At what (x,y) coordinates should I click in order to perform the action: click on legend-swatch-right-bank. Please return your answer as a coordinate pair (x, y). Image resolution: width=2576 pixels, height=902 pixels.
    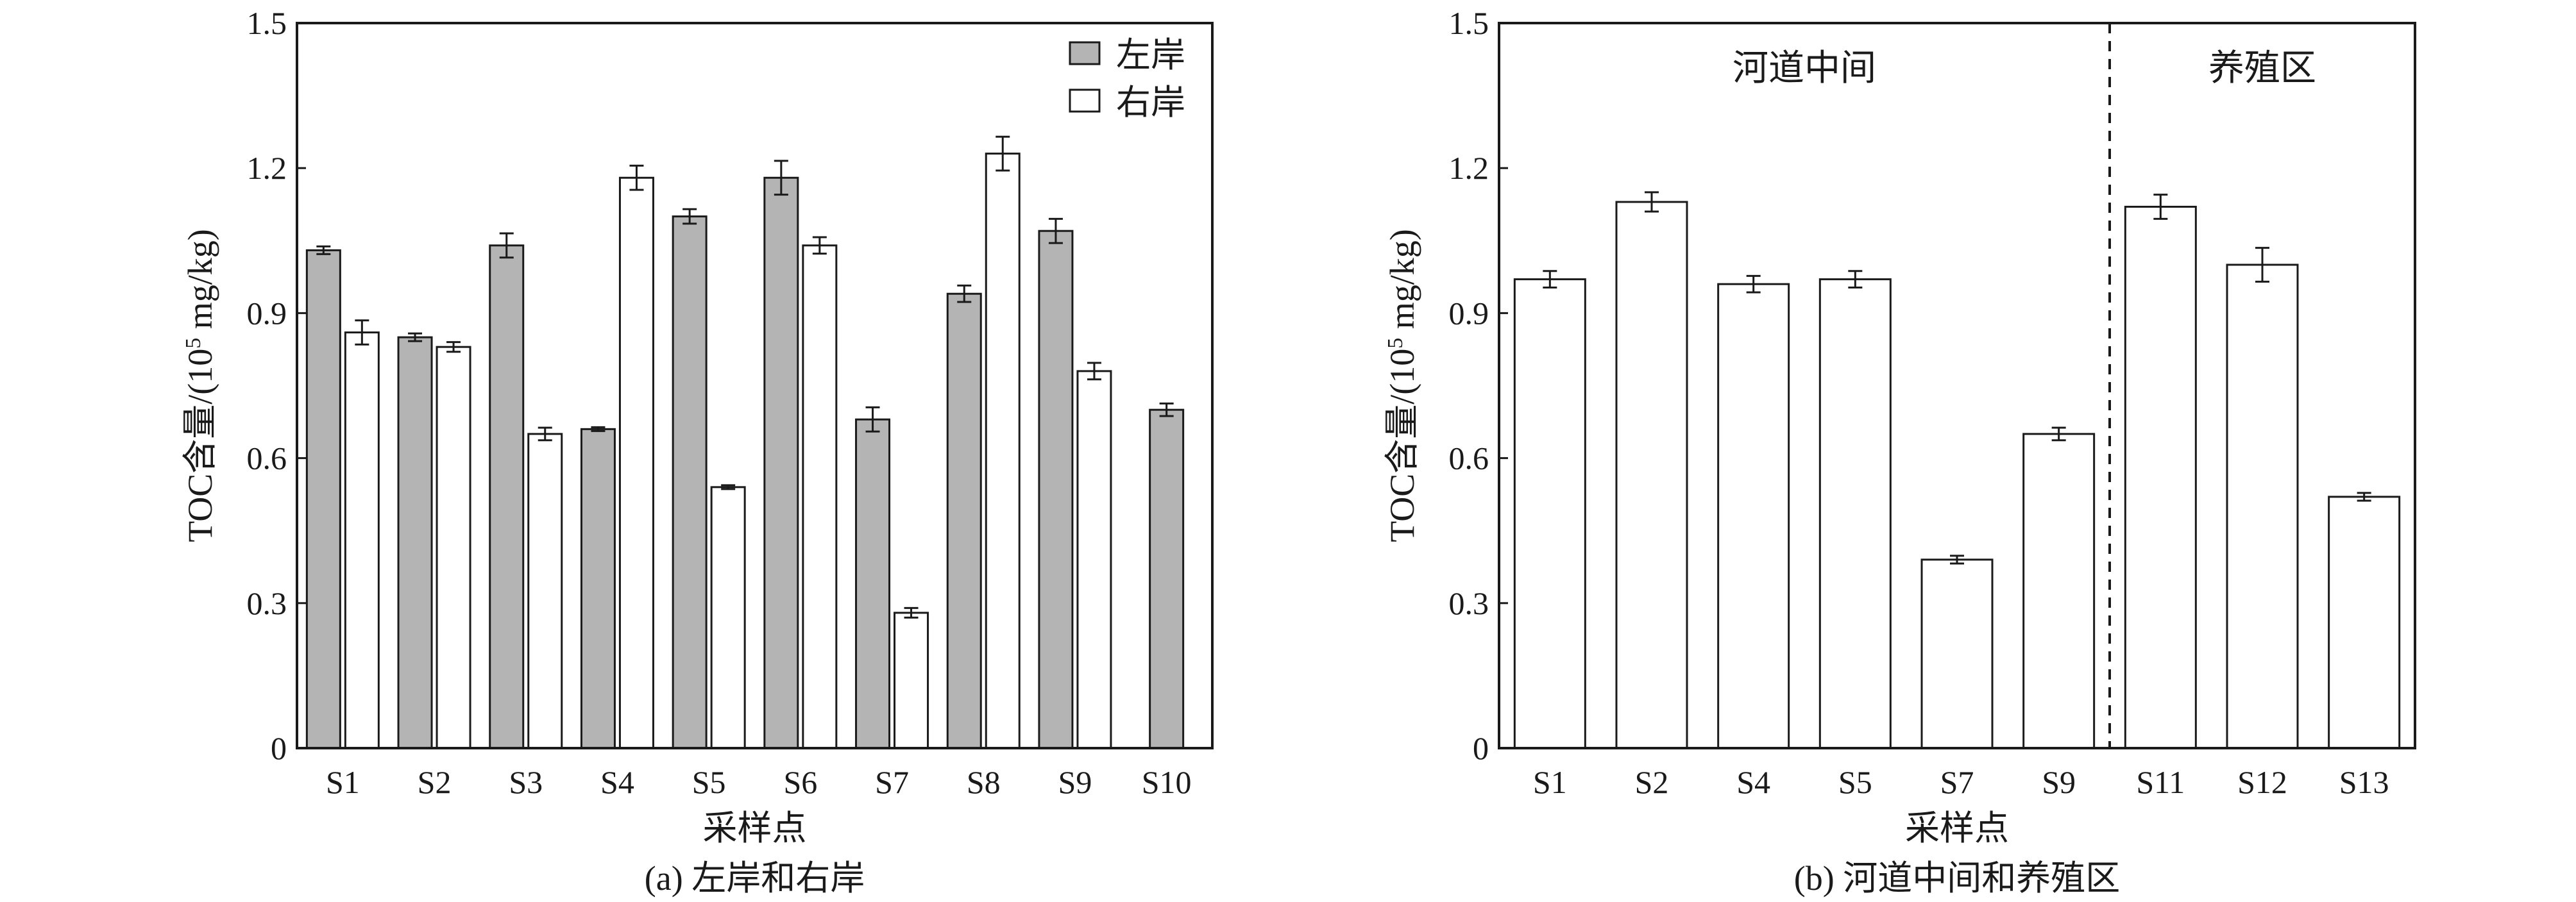
    Looking at the image, I should click on (1085, 100).